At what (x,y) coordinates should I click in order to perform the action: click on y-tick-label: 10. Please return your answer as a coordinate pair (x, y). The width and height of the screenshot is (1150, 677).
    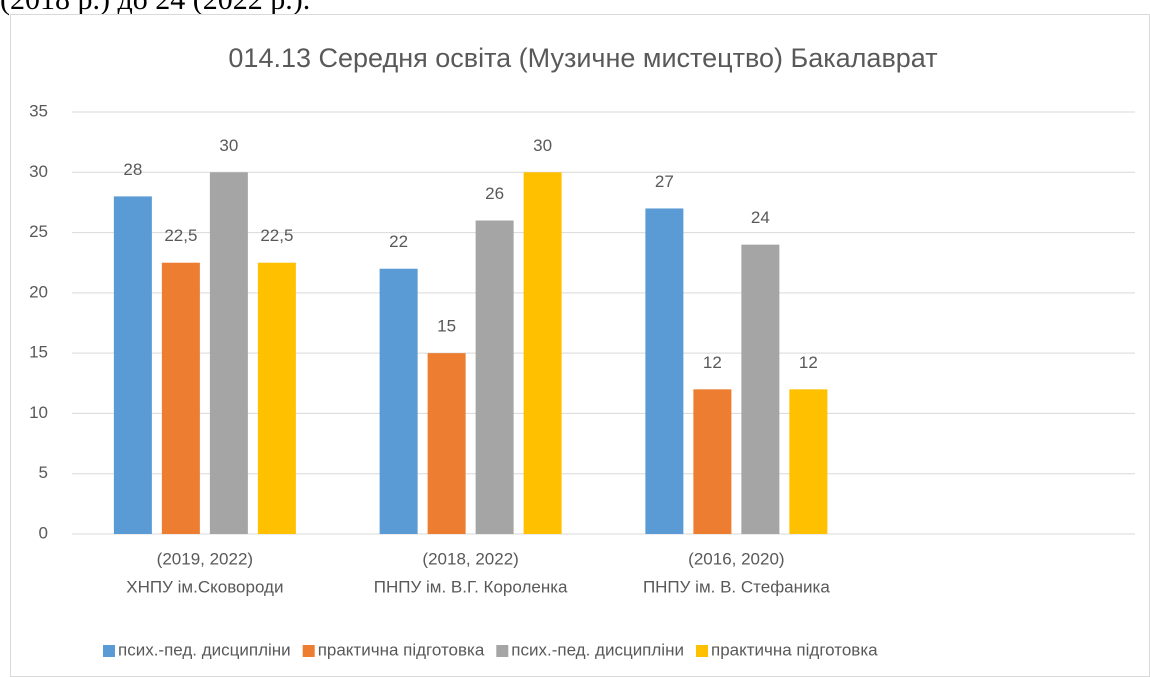
    Looking at the image, I should click on (38, 412).